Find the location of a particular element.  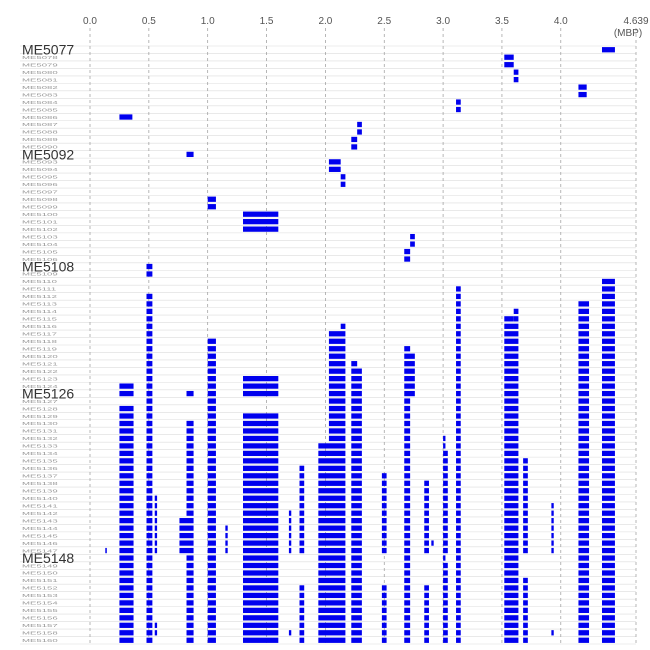

row-label: ME5135 is located at coordinates (40, 461).